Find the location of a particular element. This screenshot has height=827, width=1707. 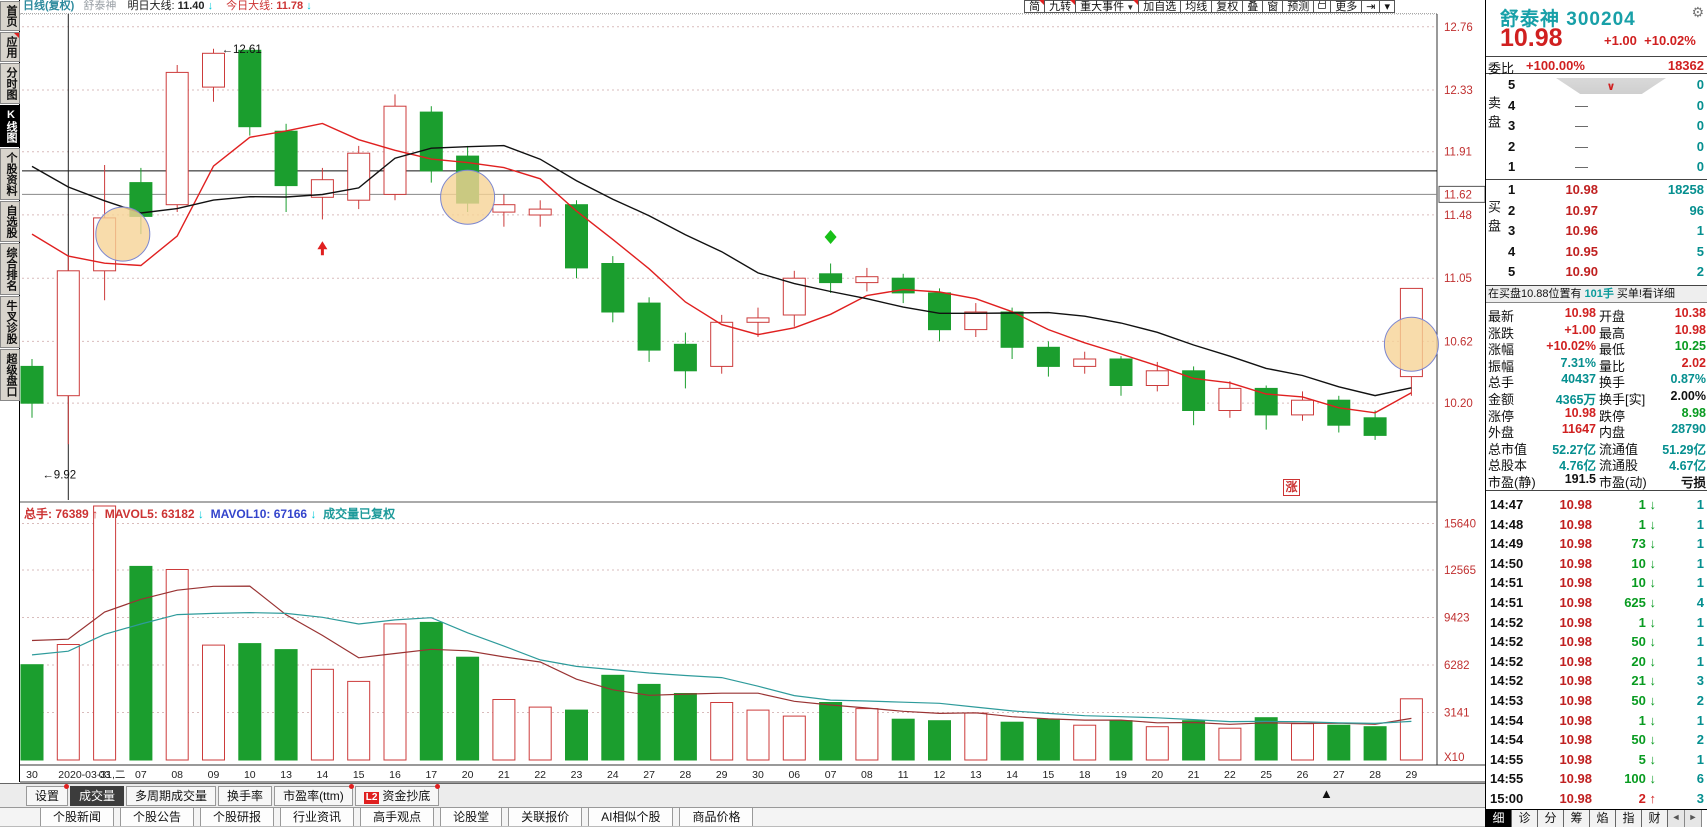

tick-volume-down-arrow-icon: 50 ↓ is located at coordinates (1643, 740).